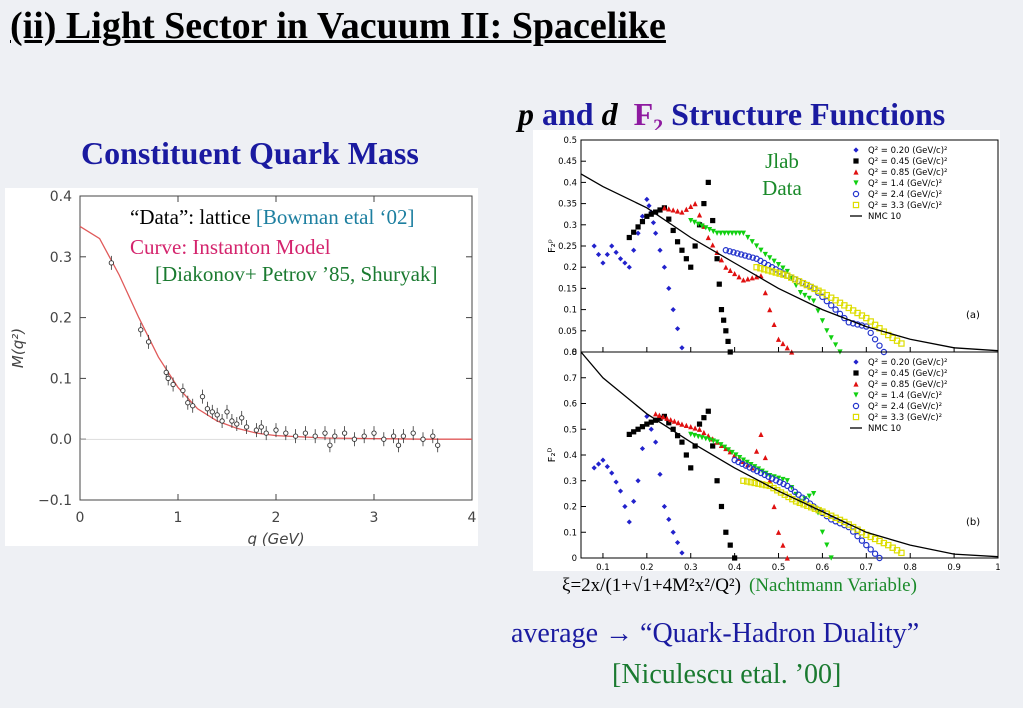 The height and width of the screenshot is (708, 1023). What do you see at coordinates (250, 153) in the screenshot?
I see `left-heading: Constituent Quark Mass` at bounding box center [250, 153].